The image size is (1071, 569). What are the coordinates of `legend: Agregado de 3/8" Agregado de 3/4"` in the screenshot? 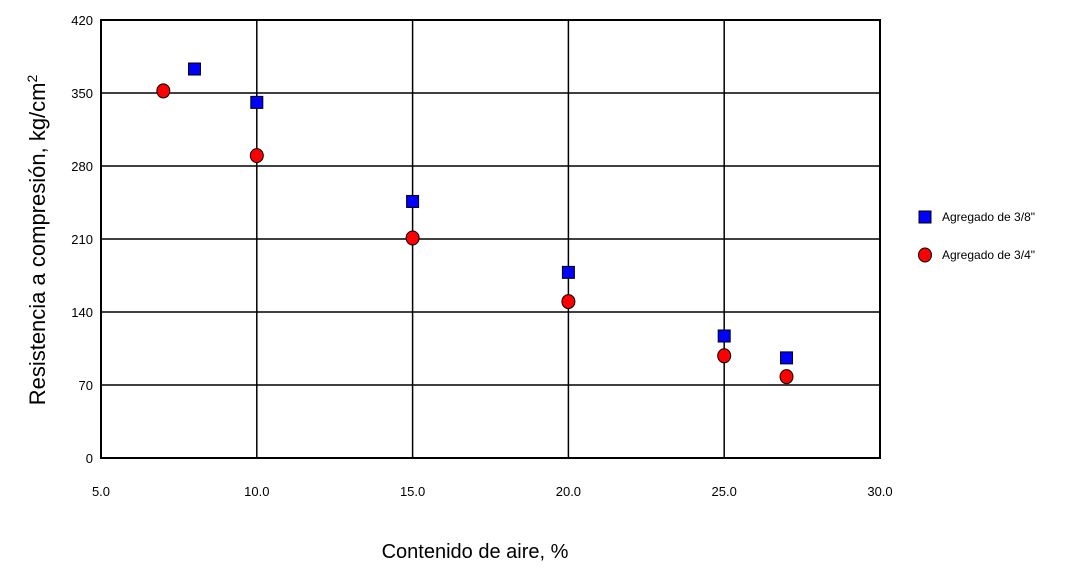 It's located at (976, 236).